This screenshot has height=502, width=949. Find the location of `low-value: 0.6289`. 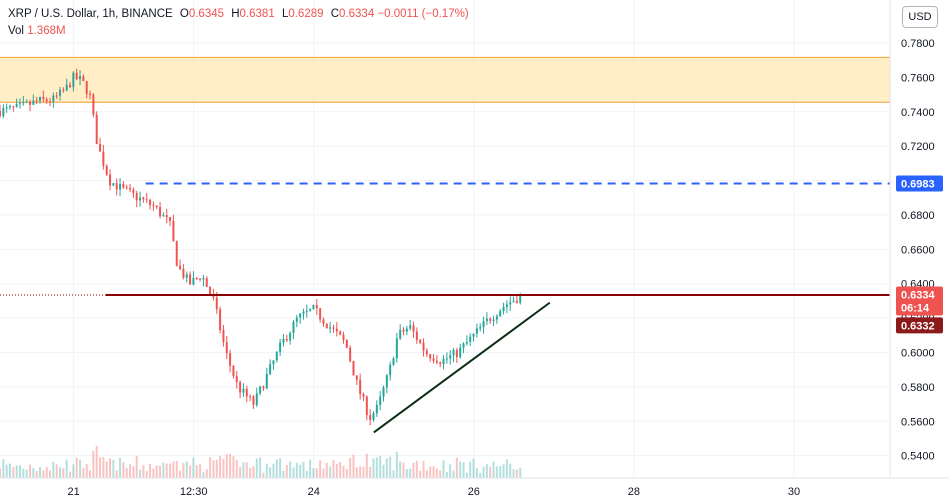

low-value: 0.6289 is located at coordinates (306, 14).